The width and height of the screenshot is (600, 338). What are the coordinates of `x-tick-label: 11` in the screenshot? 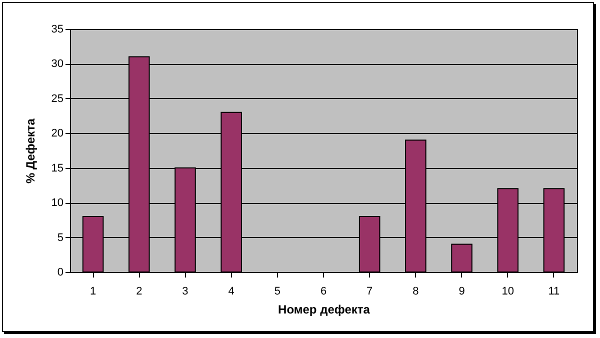 It's located at (554, 292).